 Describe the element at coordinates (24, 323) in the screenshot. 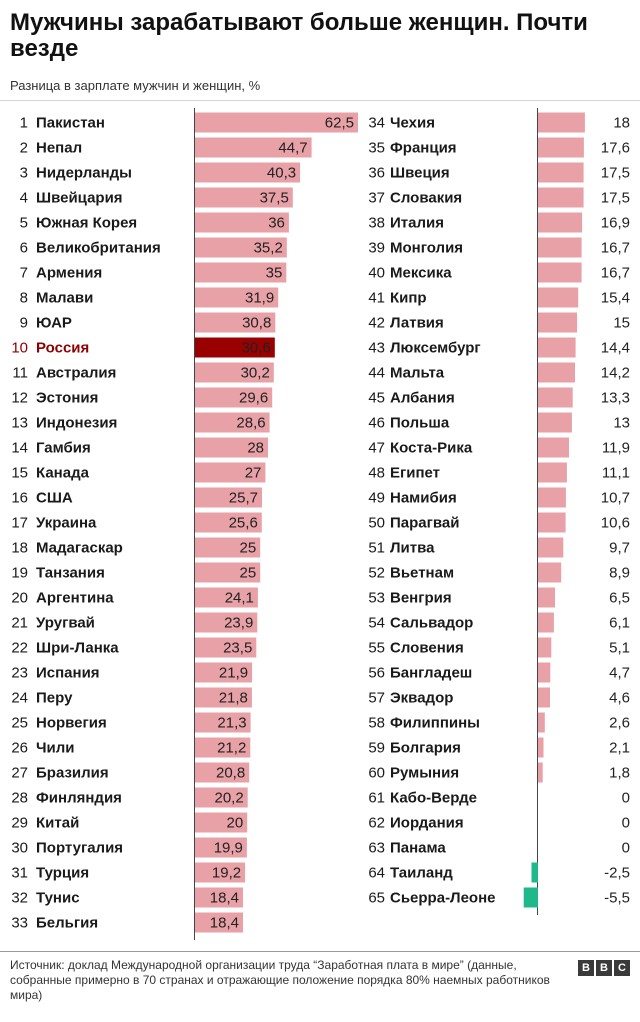

I see `rank-label: 9` at that location.